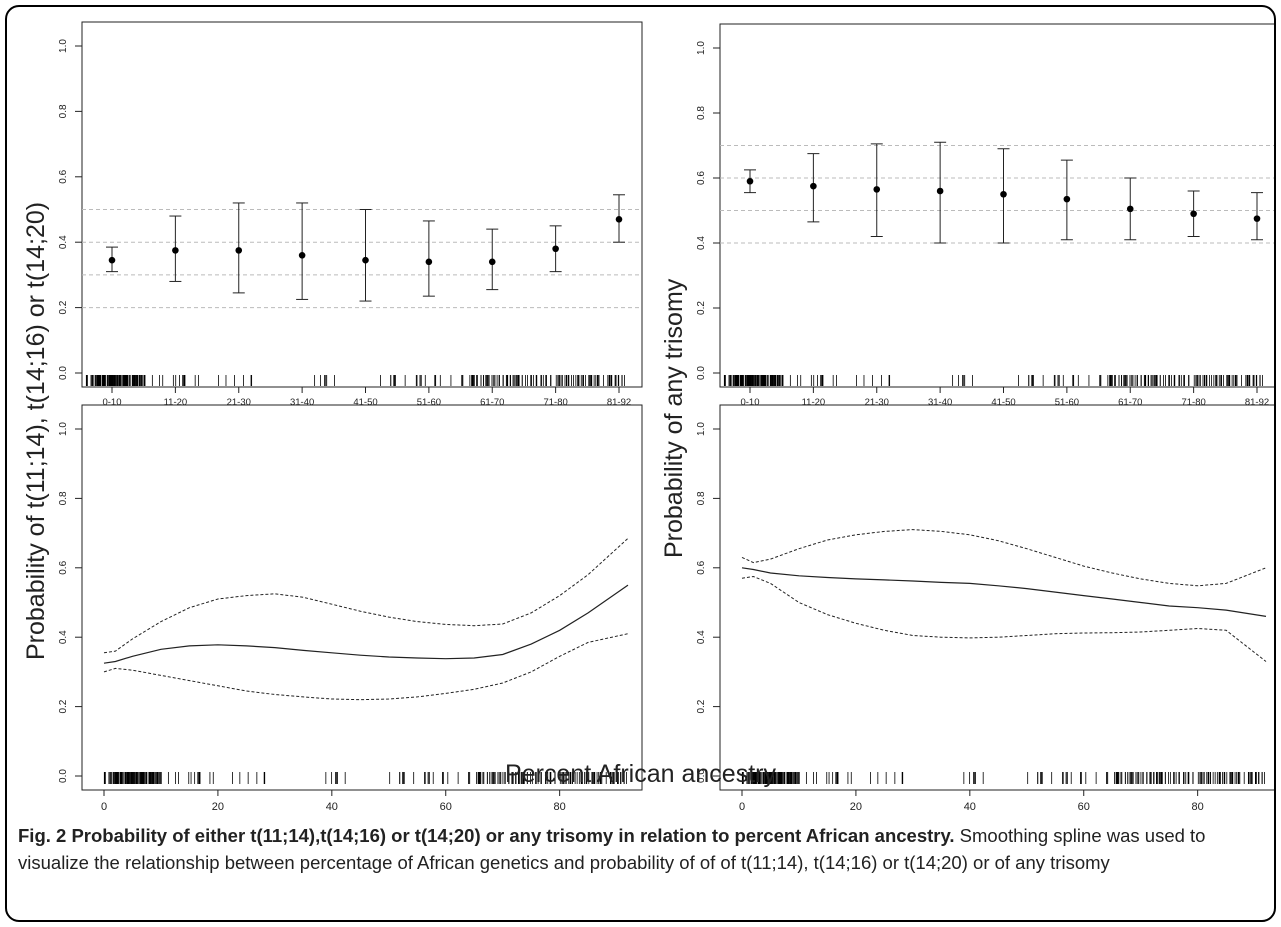 This screenshot has width=1281, height=927. I want to click on x-axis-label-bottom: Percent African ancestry, so click(640, 774).